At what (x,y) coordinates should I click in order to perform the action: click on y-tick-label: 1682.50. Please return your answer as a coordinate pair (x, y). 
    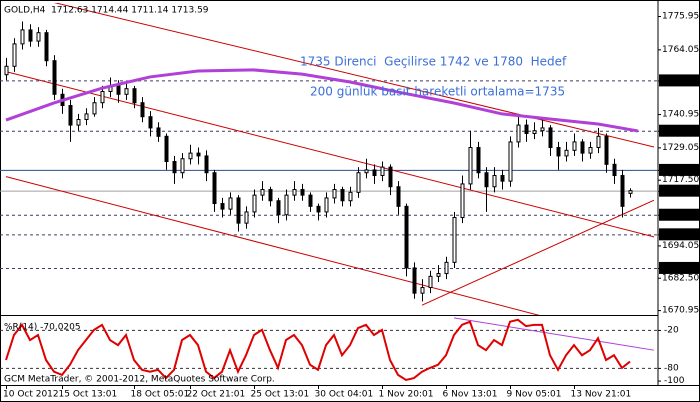
    Looking at the image, I should click on (680, 278).